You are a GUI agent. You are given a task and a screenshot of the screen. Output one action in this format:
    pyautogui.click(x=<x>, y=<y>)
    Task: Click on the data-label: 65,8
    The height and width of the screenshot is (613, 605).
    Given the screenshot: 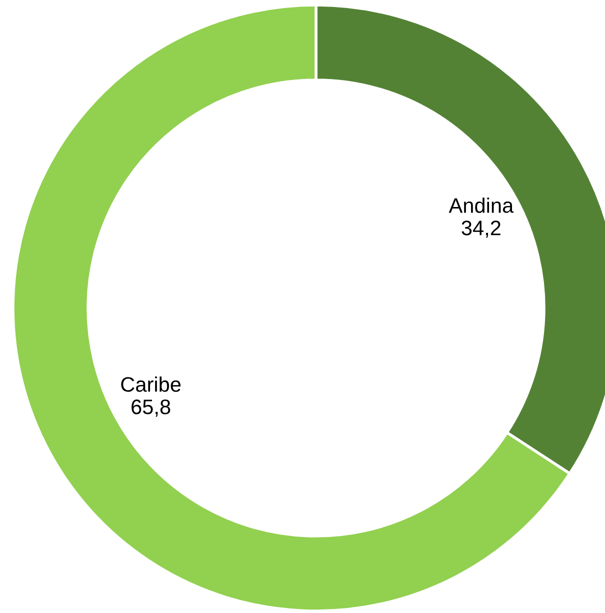 What is the action you would take?
    pyautogui.click(x=151, y=408)
    